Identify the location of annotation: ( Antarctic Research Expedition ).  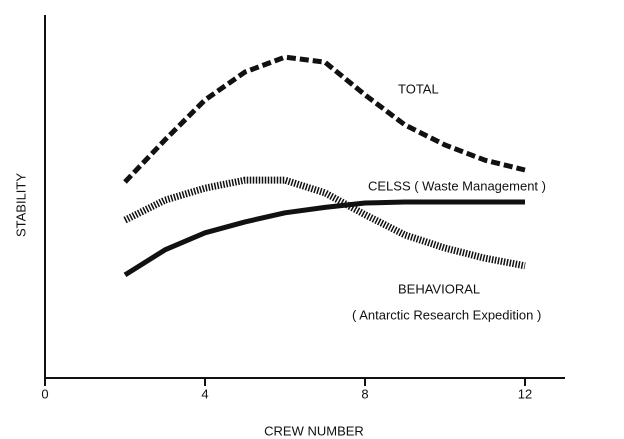
(446, 314).